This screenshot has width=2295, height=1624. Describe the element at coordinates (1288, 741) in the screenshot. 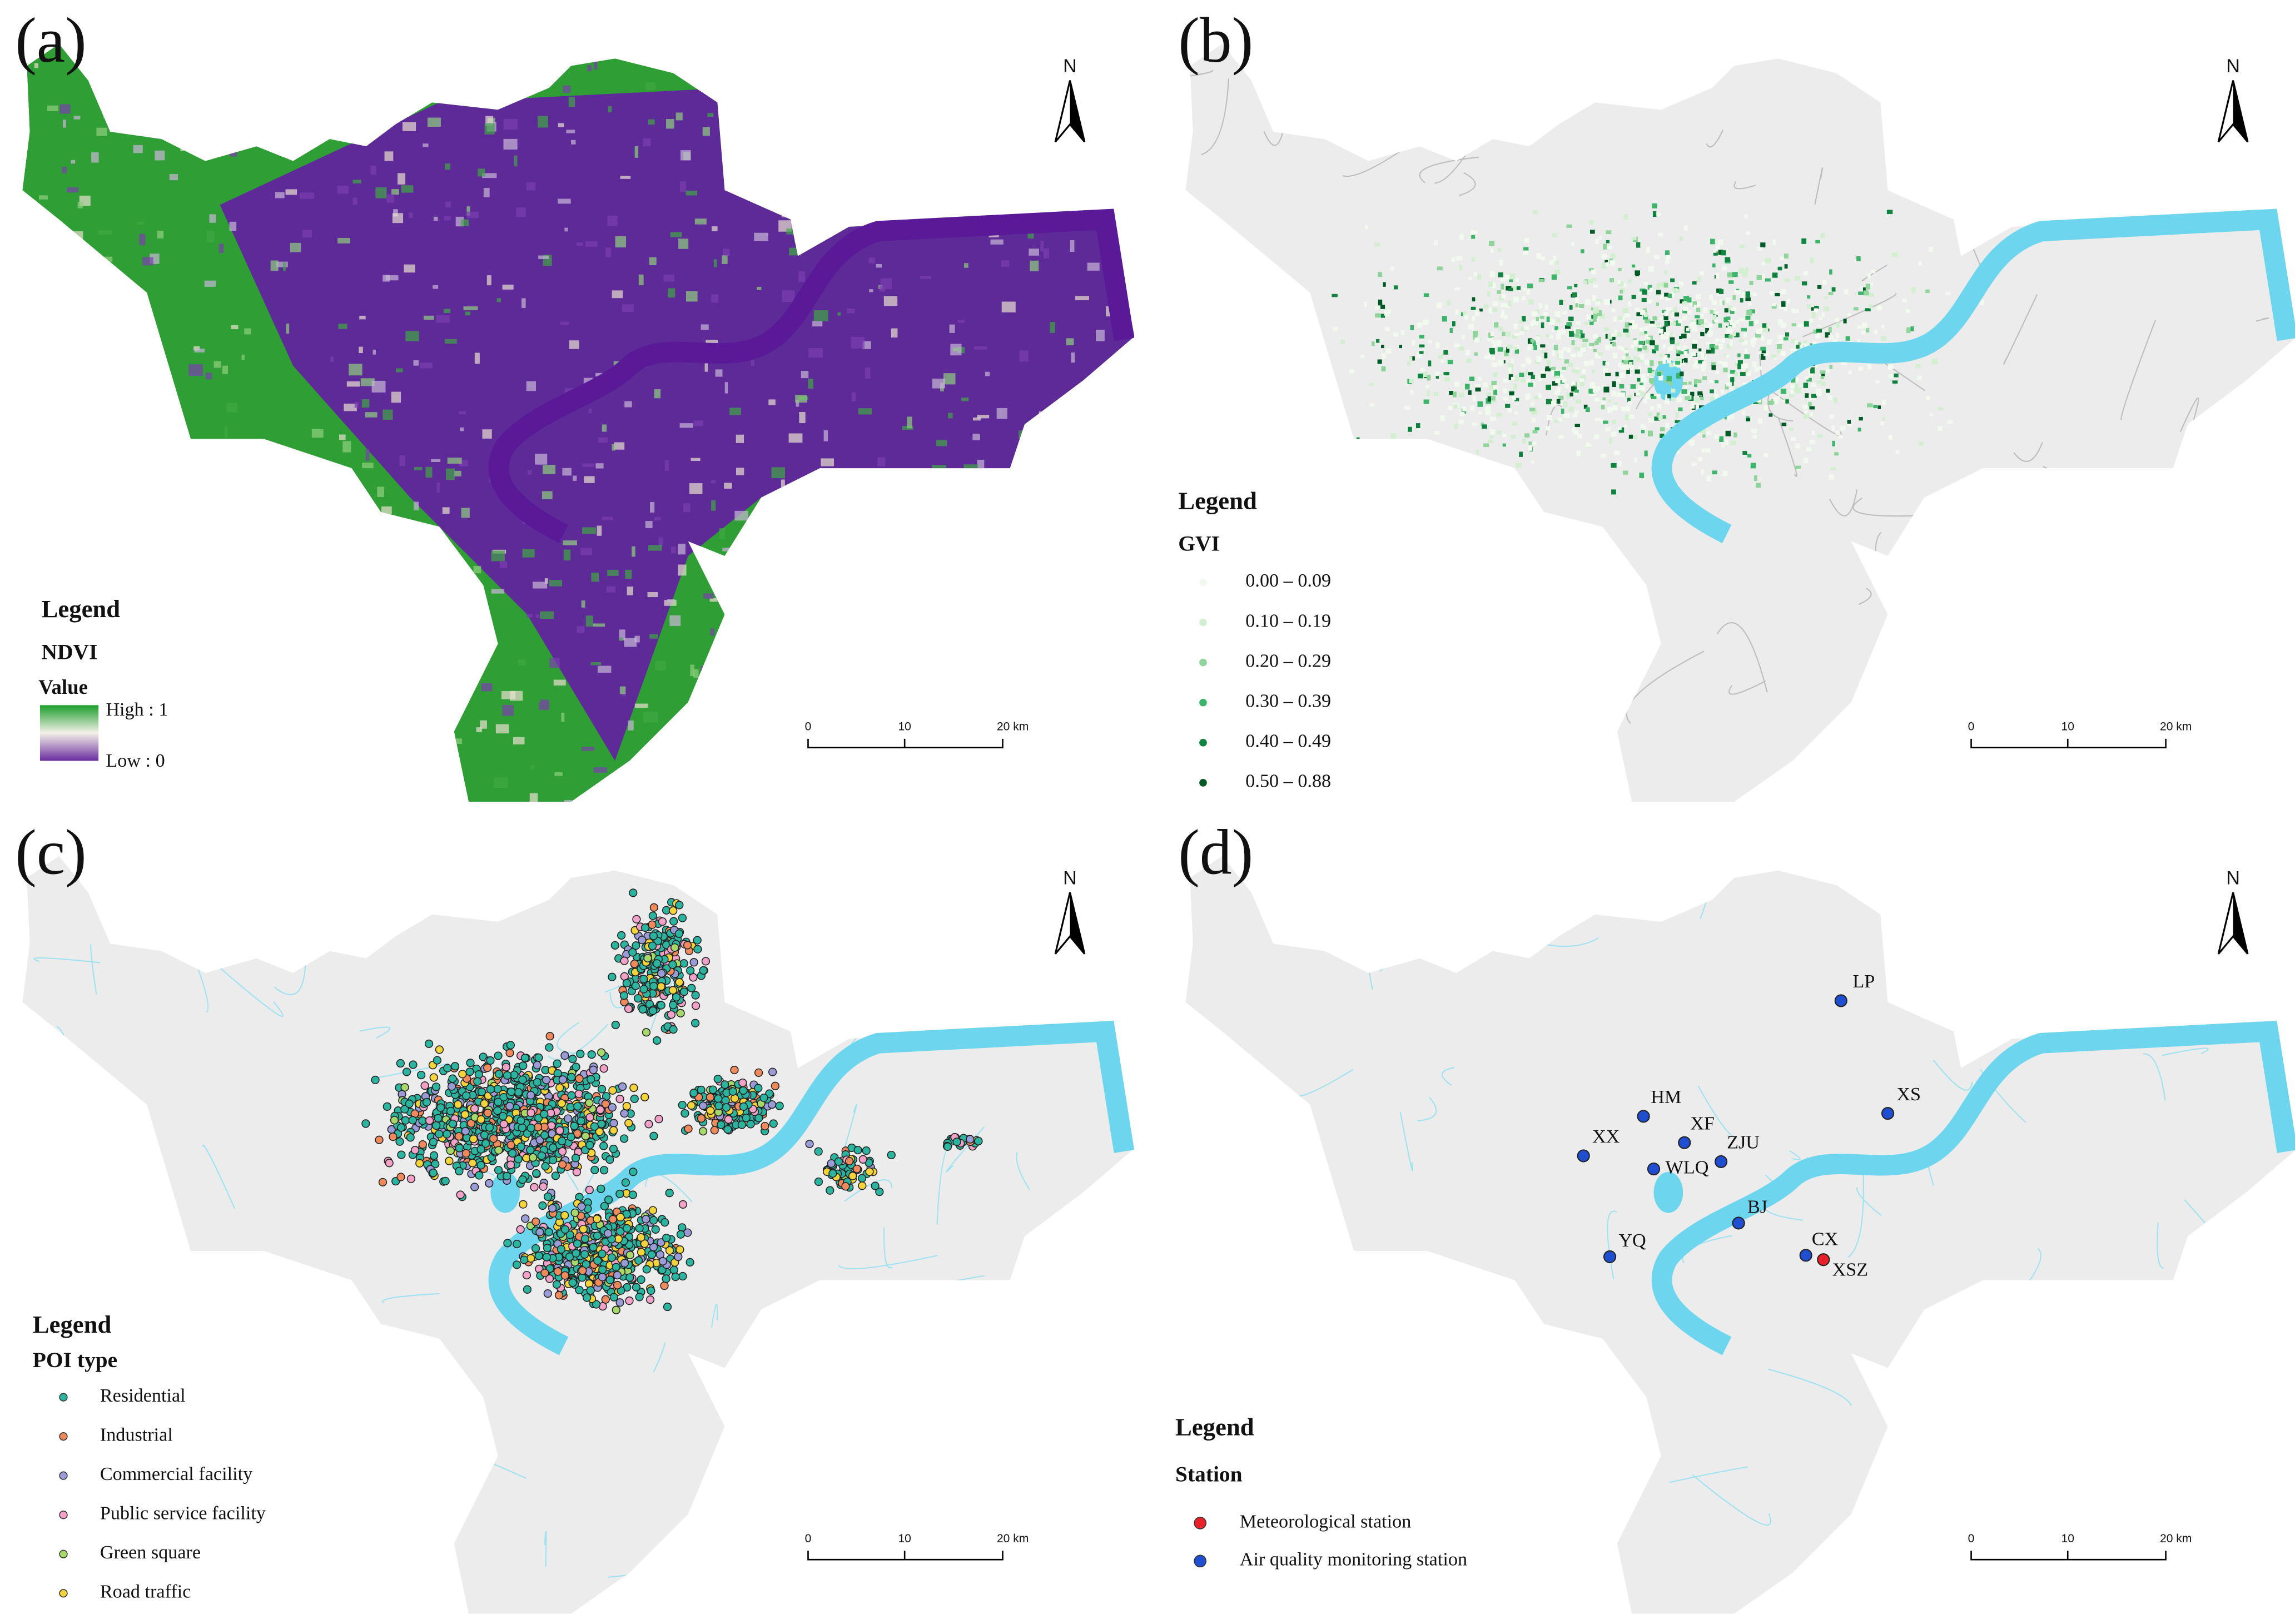

I see `legend-label: 0.40 – 0.49` at that location.